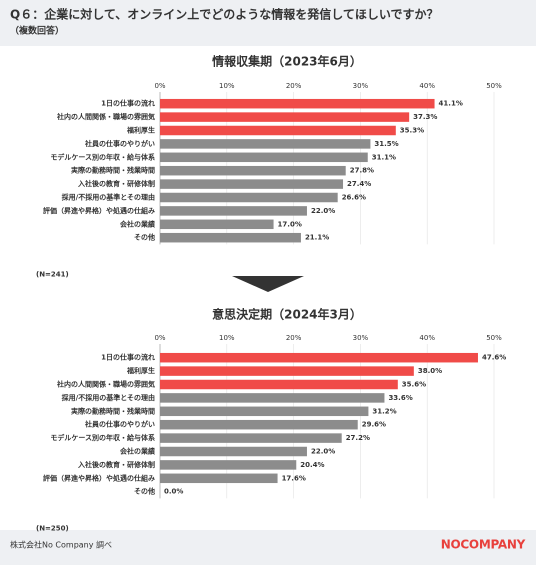  I want to click on value-label: 38.0%, so click(430, 371).